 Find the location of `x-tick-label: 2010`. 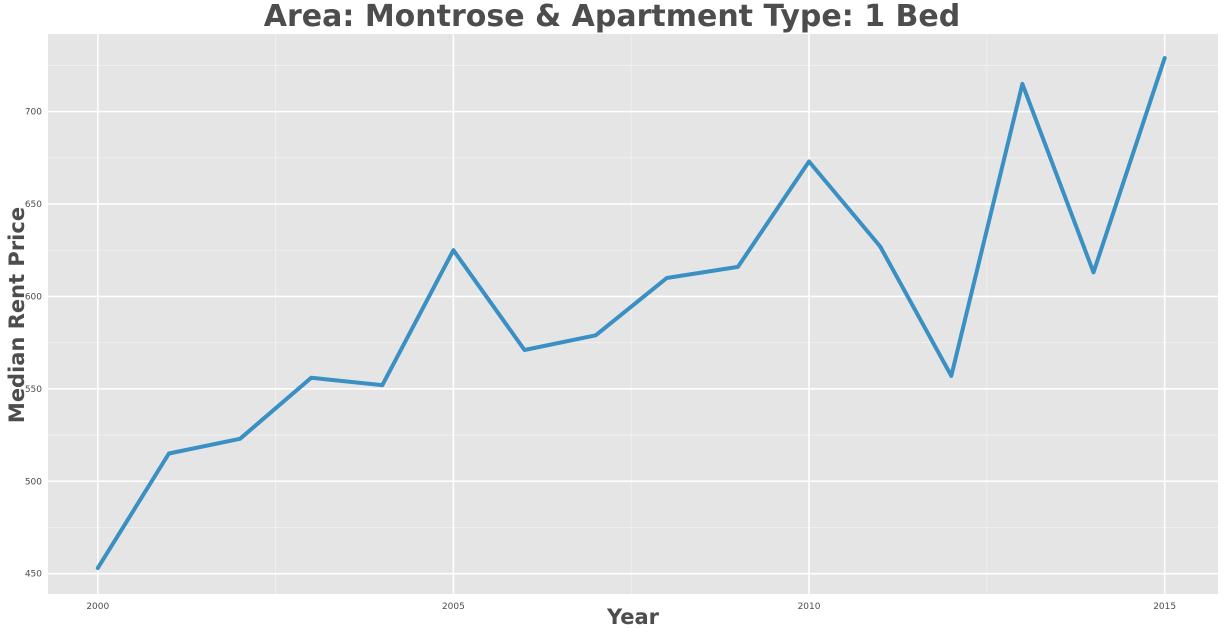

x-tick-label: 2010 is located at coordinates (809, 607).